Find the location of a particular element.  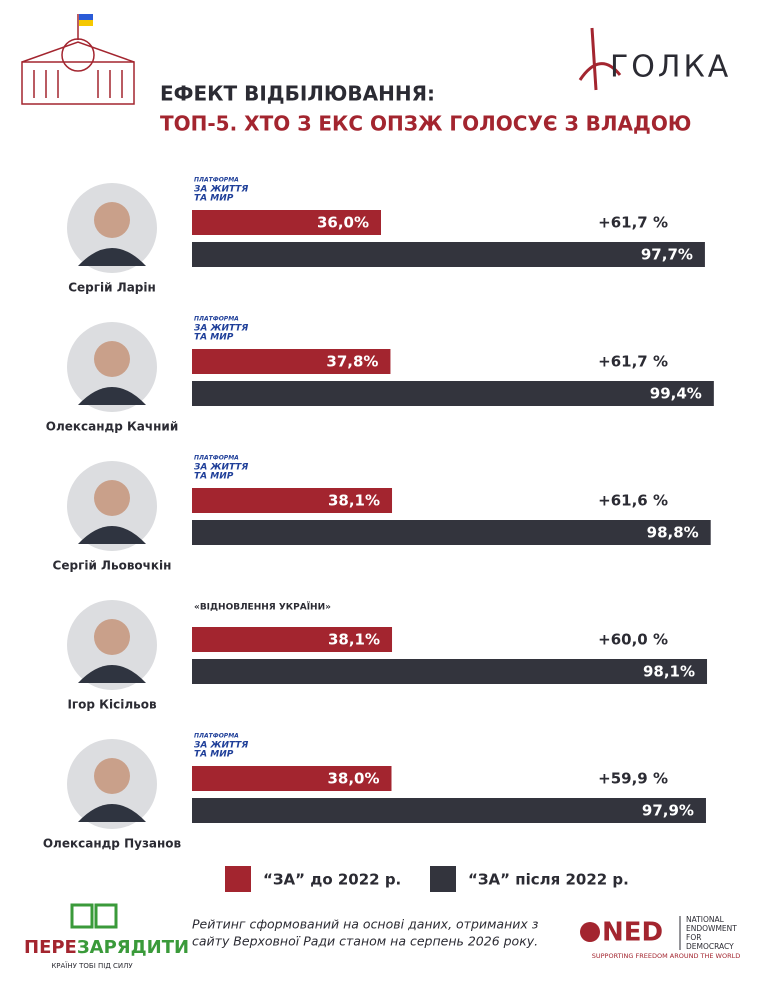

logo-part: ПЕРЕ is located at coordinates (50, 947).